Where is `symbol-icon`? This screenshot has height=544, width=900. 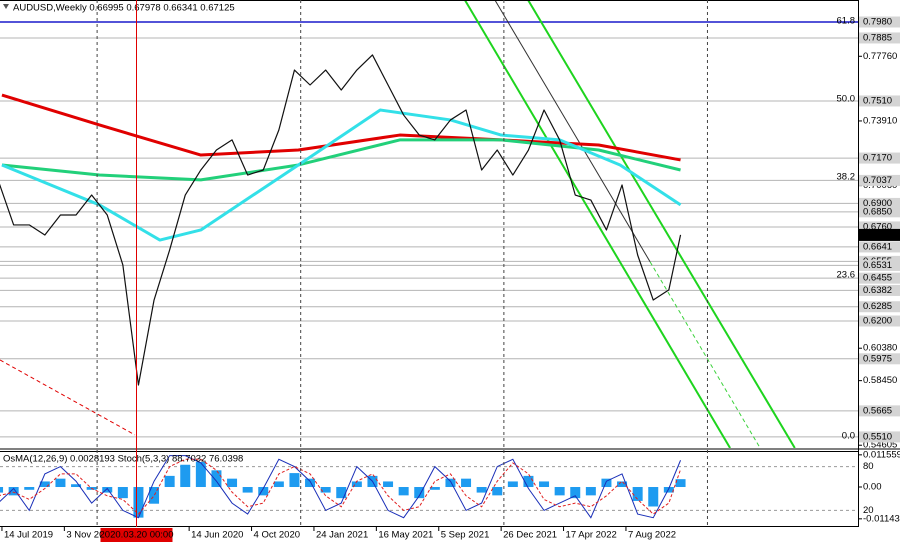 symbol-icon is located at coordinates (6, 6).